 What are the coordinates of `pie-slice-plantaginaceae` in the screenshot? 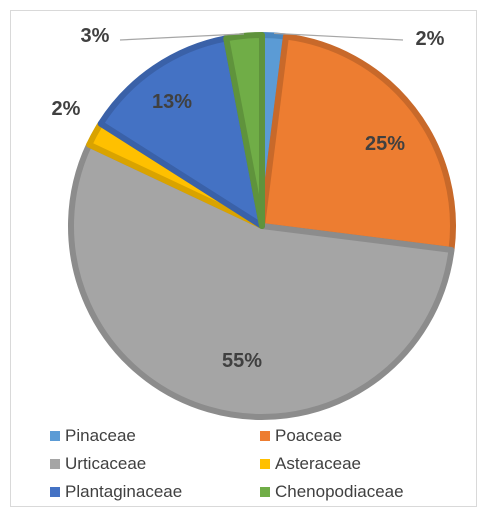 It's located at (181, 132).